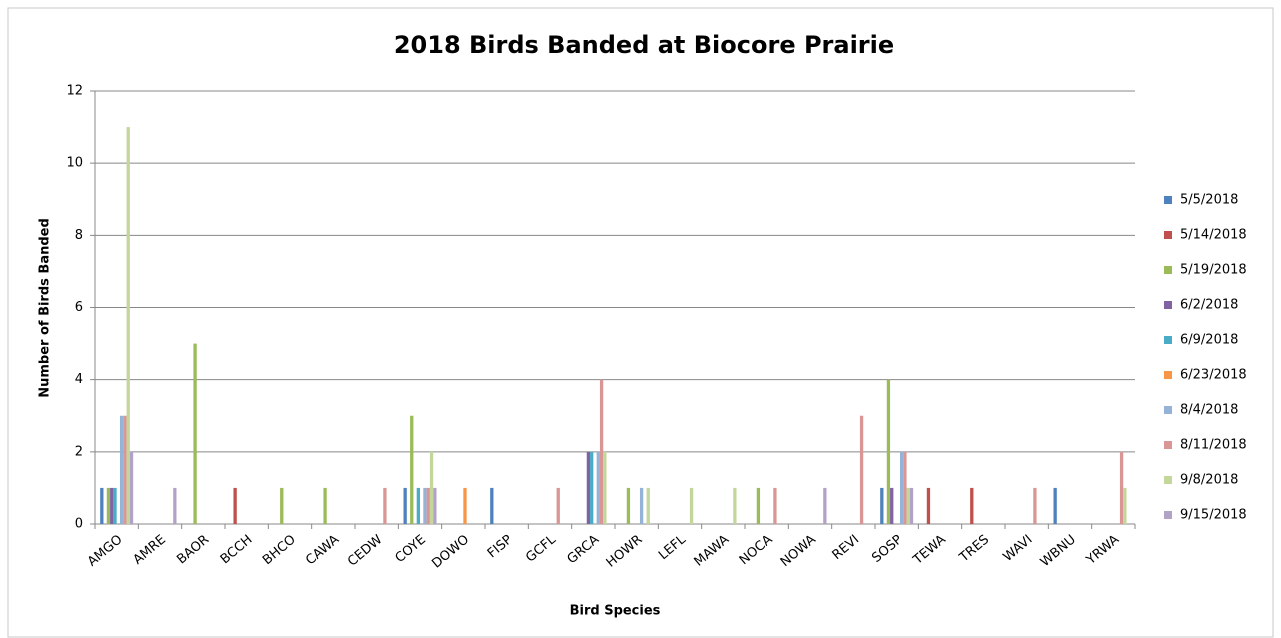 This screenshot has width=1281, height=638. What do you see at coordinates (79, 451) in the screenshot?
I see `y-tick-label: 2` at bounding box center [79, 451].